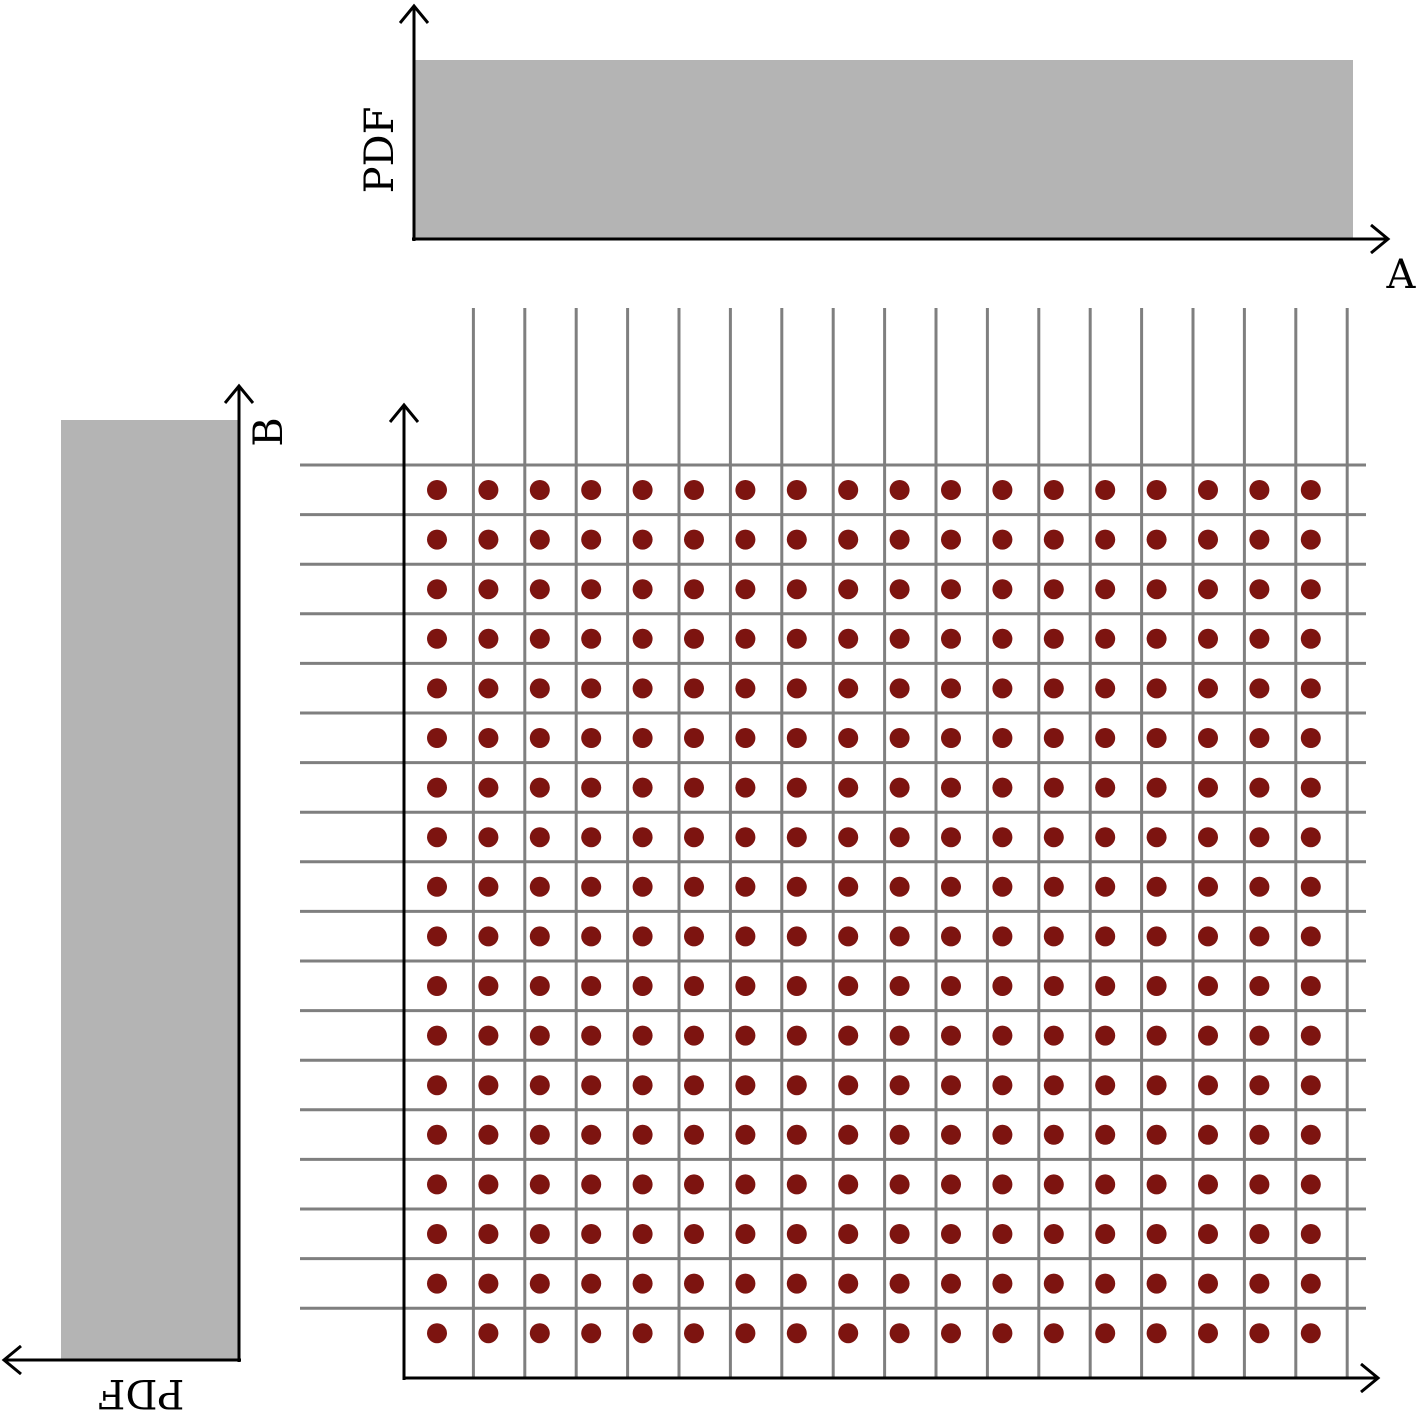 The image size is (1419, 1425). What do you see at coordinates (269, 431) in the screenshot?
I see `left-pdf-b-label: B` at bounding box center [269, 431].